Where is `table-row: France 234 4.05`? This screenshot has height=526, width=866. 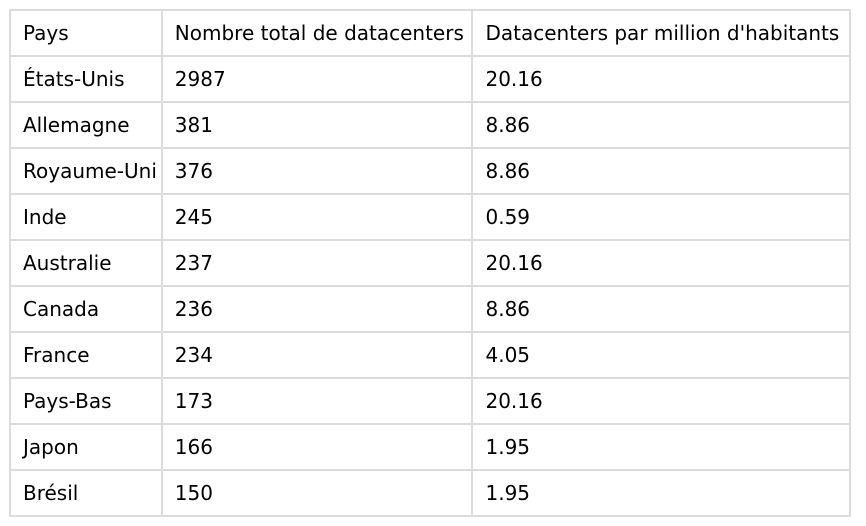 table-row: France 234 4.05 is located at coordinates (430, 355).